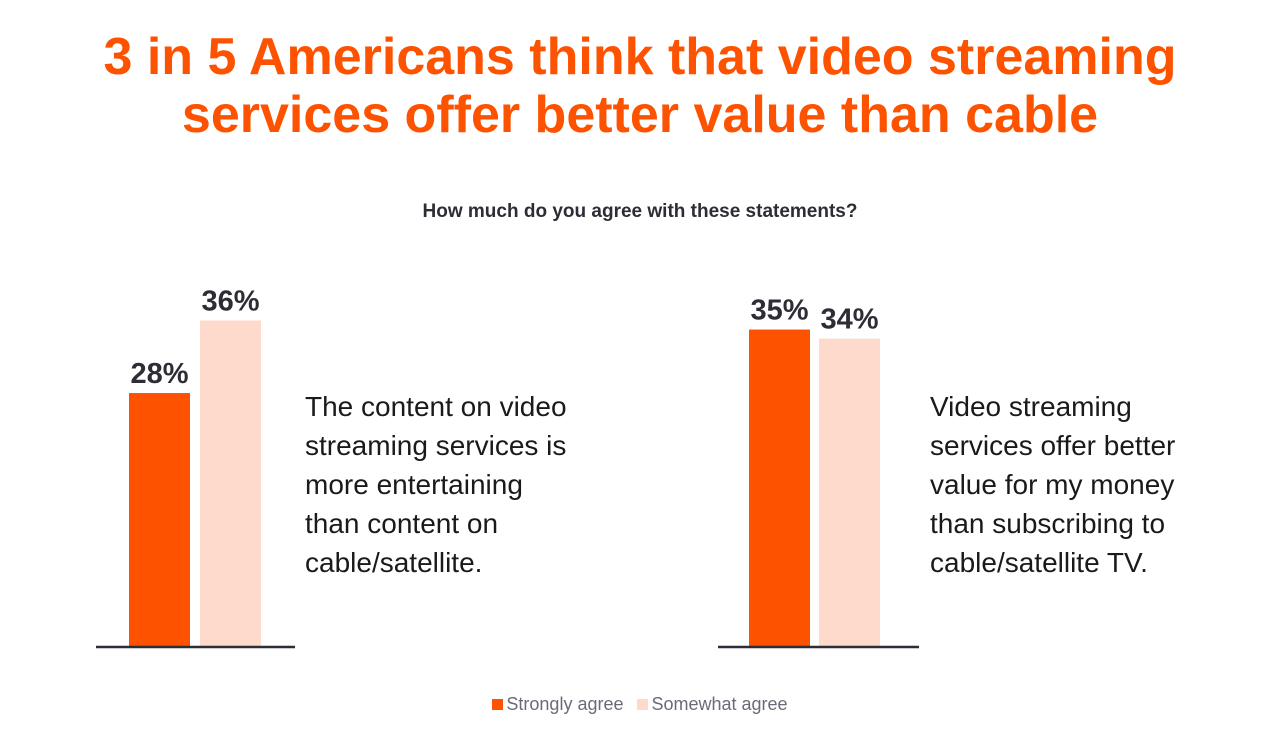 The height and width of the screenshot is (731, 1280). What do you see at coordinates (498, 704) in the screenshot?
I see `legend-swatch-strongly-agree` at bounding box center [498, 704].